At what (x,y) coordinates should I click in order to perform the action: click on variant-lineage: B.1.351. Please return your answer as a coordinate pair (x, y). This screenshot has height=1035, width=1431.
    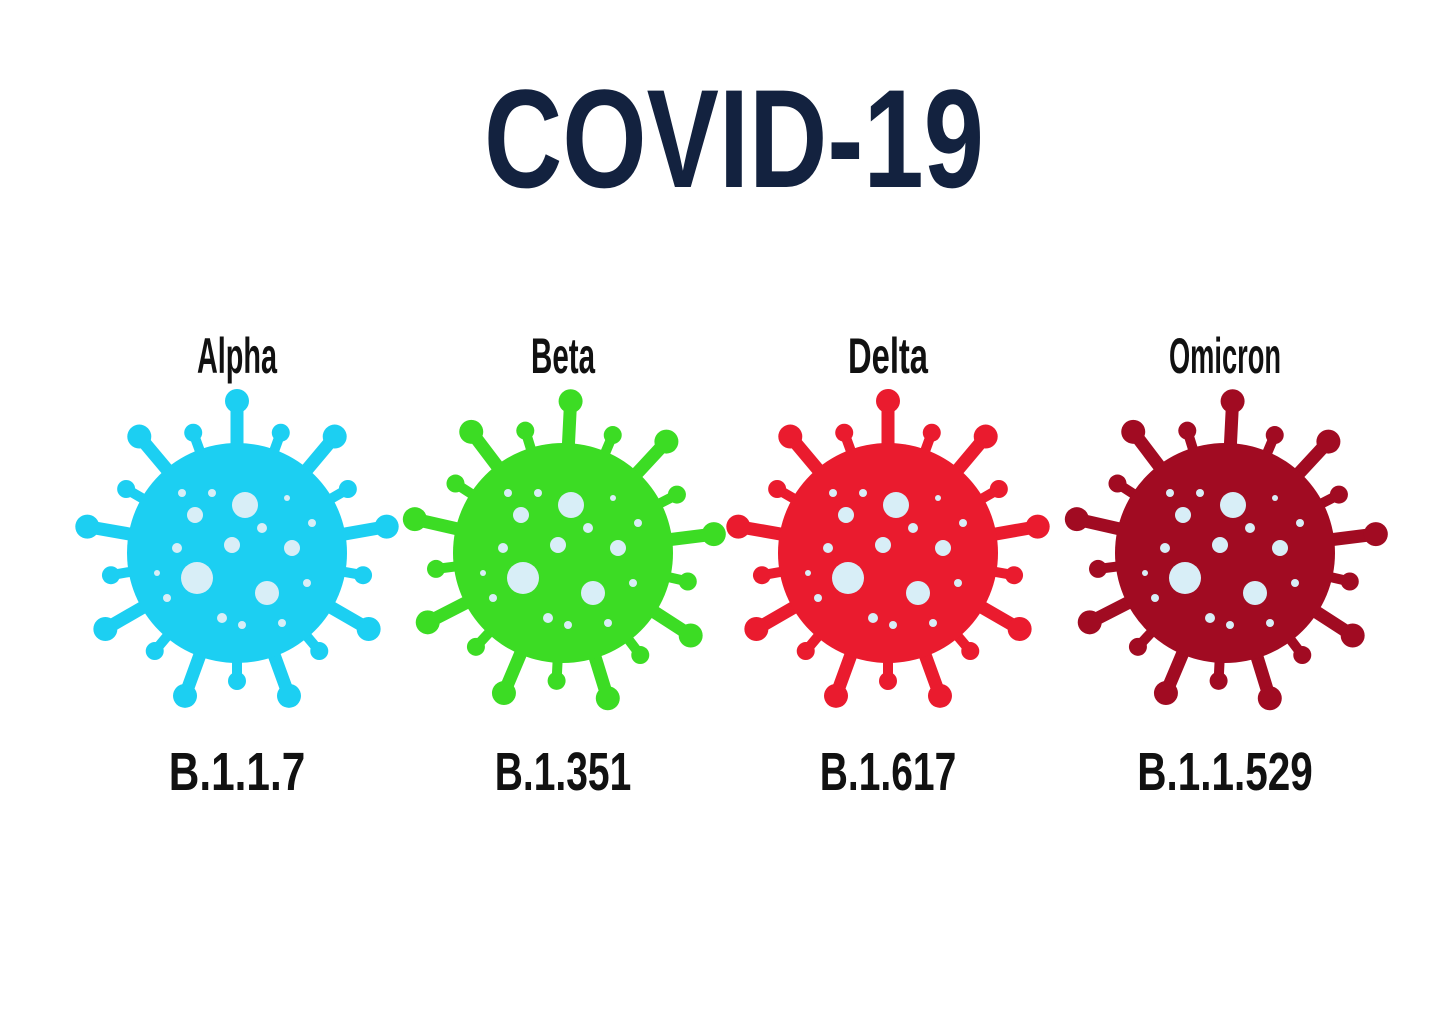
    Looking at the image, I should click on (563, 772).